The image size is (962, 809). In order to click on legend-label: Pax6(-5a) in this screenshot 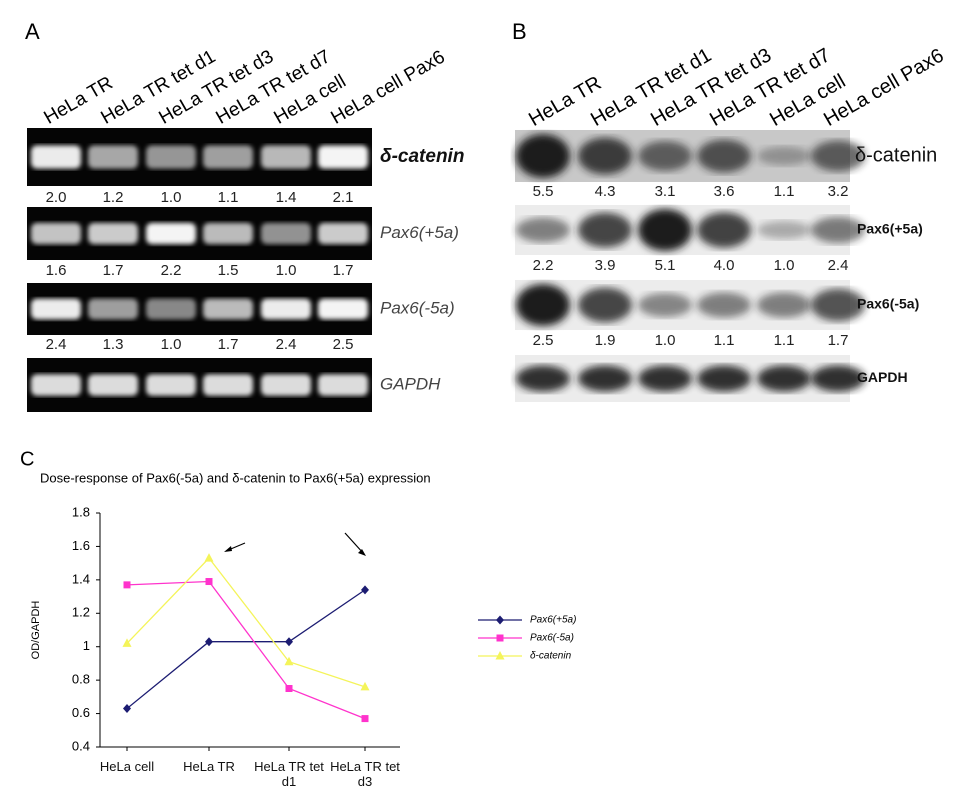, I will do `click(552, 638)`.